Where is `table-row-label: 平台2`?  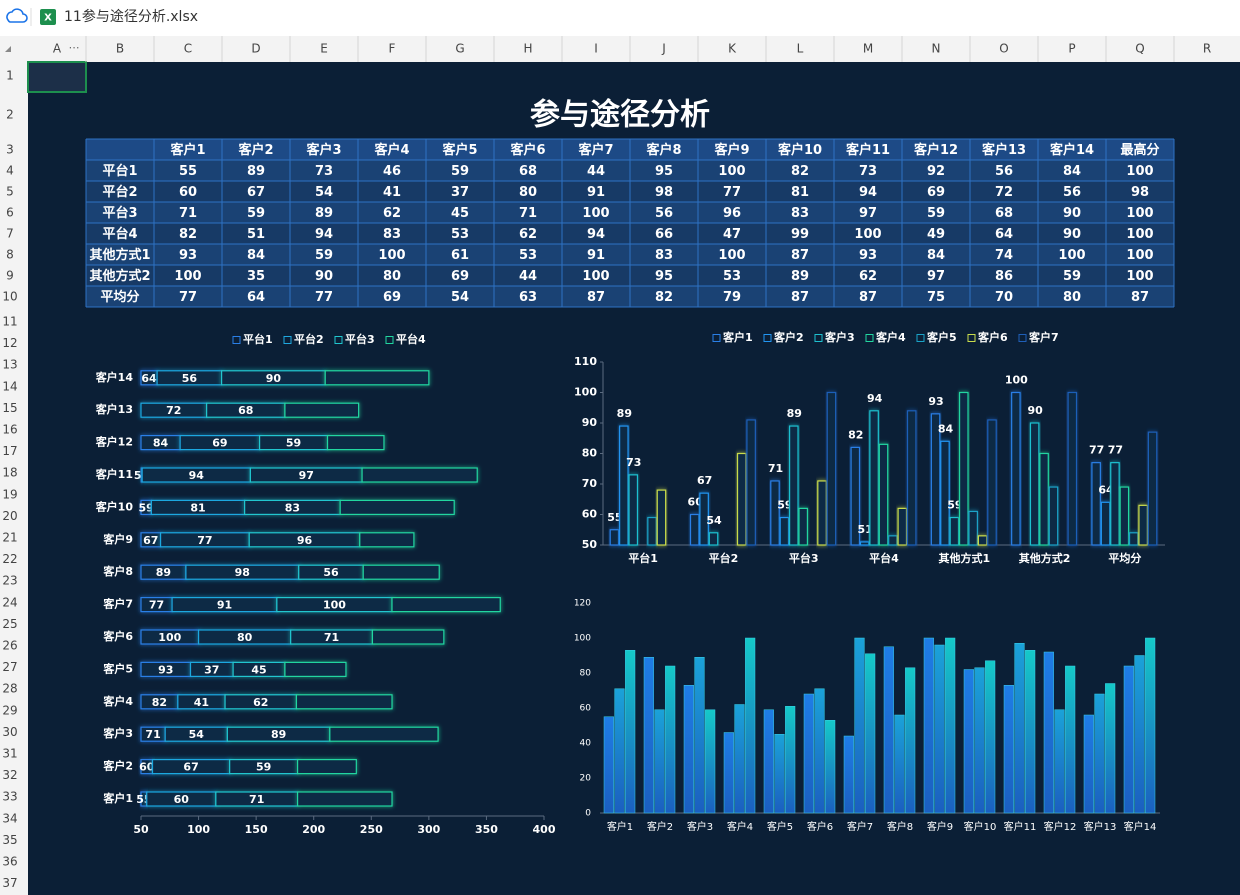
table-row-label: 平台2 is located at coordinates (119, 192).